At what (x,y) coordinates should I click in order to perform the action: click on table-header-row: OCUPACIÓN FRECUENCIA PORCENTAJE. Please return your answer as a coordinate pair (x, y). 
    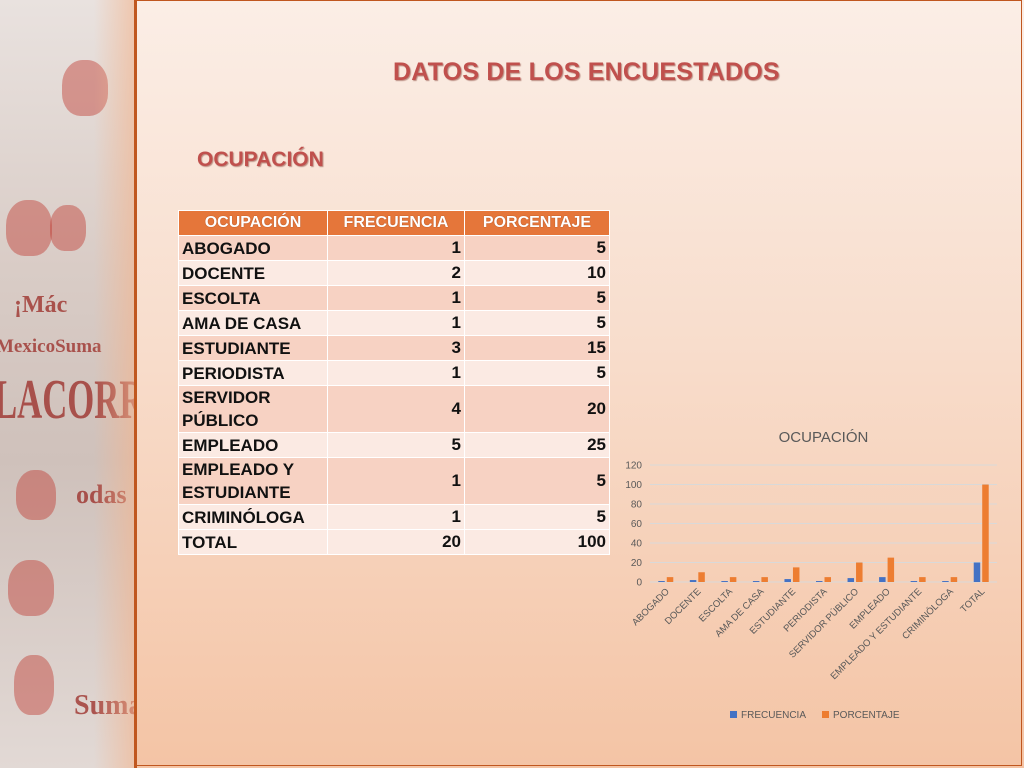
    Looking at the image, I should click on (394, 223).